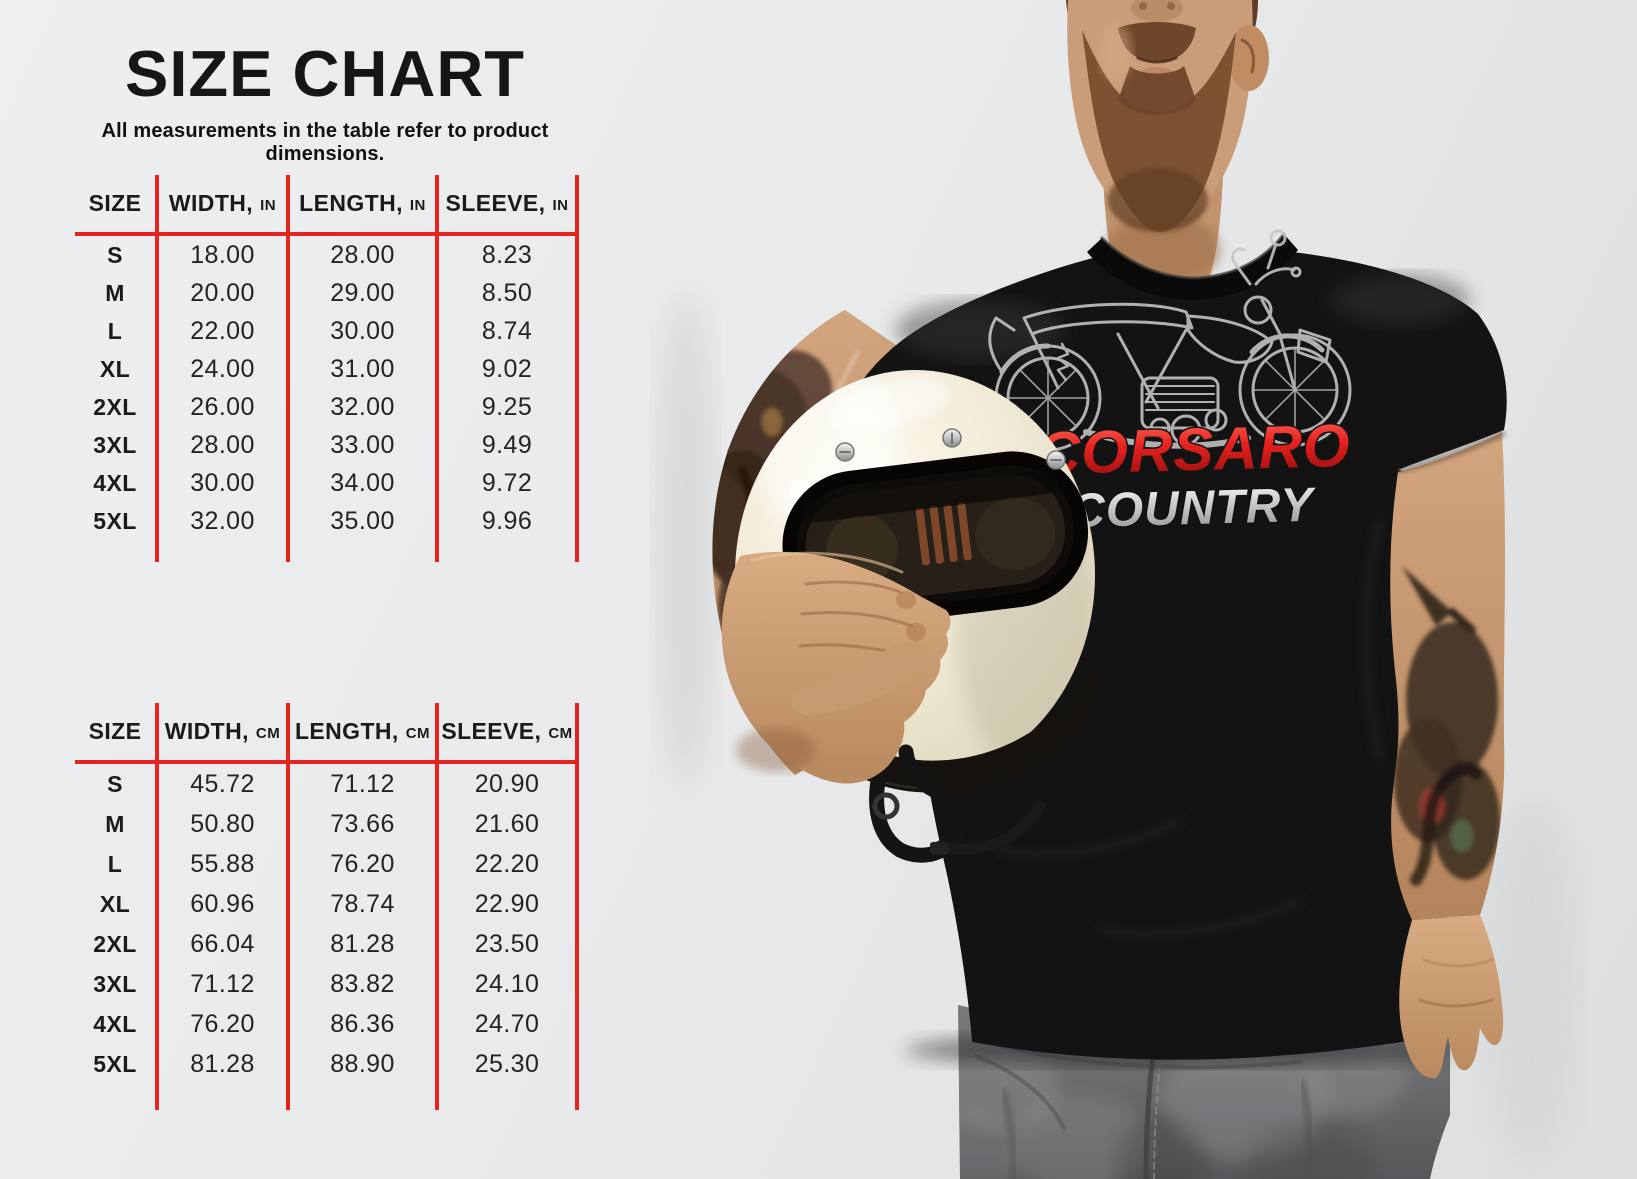 The height and width of the screenshot is (1179, 1637). Describe the element at coordinates (220, 733) in the screenshot. I see `column-header-width: WIDTH, CM` at that location.